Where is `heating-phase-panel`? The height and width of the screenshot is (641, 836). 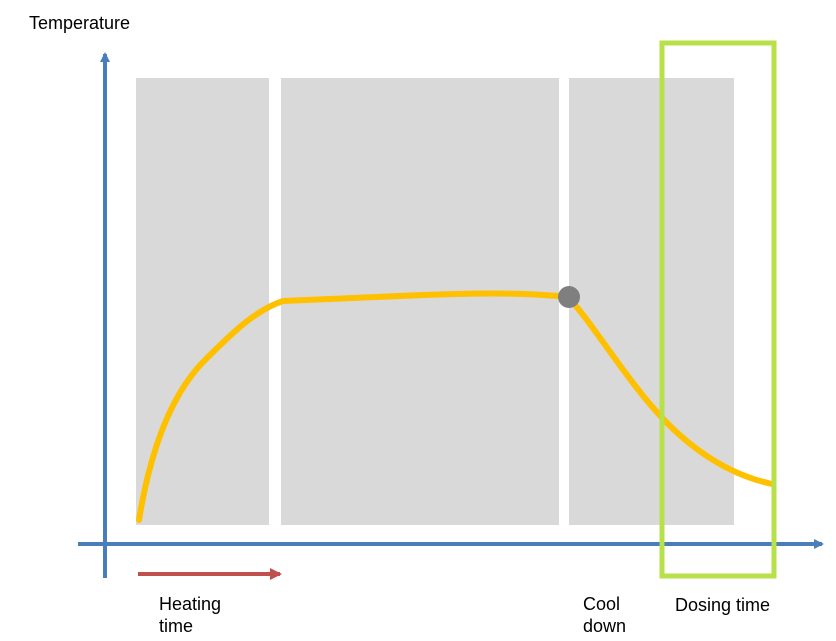 heating-phase-panel is located at coordinates (202, 301).